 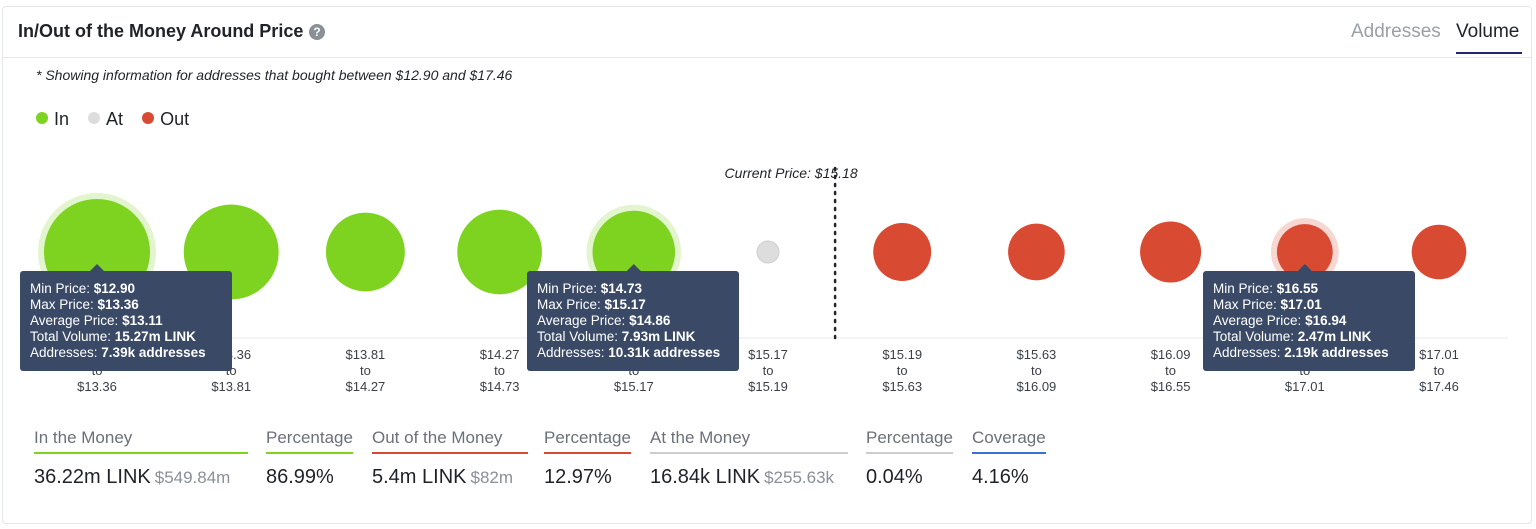 I want to click on legend-in: In, so click(x=52, y=119).